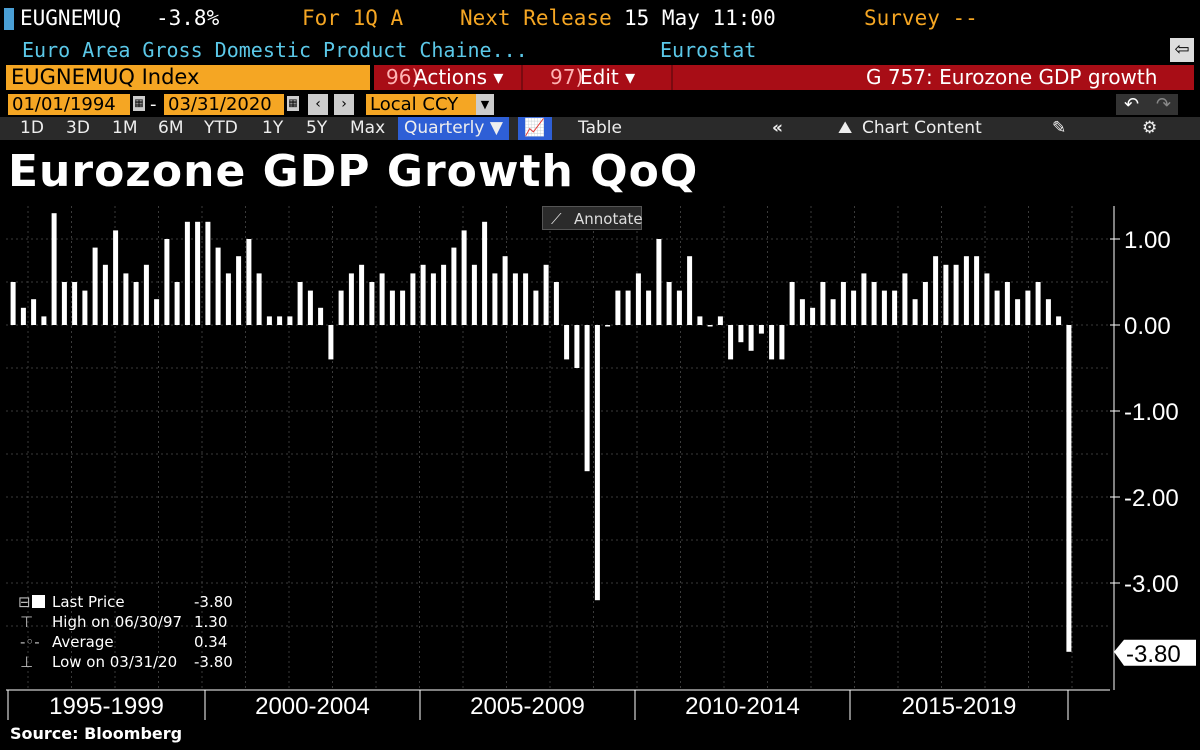 The height and width of the screenshot is (750, 1200). I want to click on range-3d: 3D, so click(78, 128).